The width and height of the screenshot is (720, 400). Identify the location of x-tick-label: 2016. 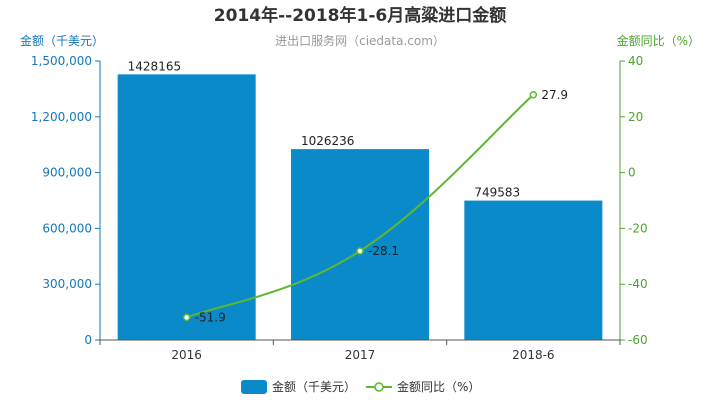
(186, 355).